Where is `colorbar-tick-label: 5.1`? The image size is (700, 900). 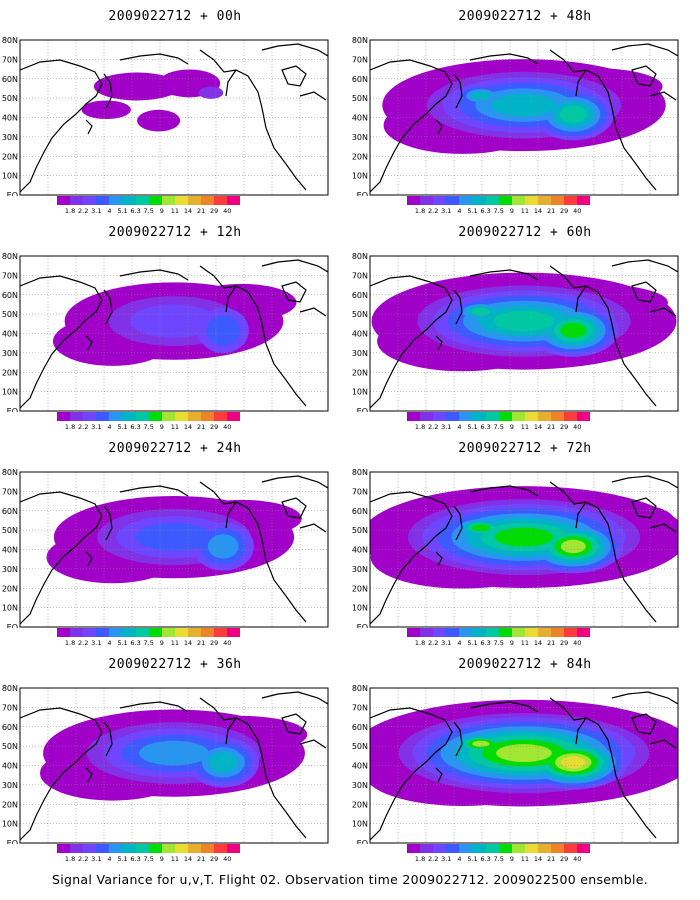
colorbar-tick-label: 5.1 is located at coordinates (472, 643).